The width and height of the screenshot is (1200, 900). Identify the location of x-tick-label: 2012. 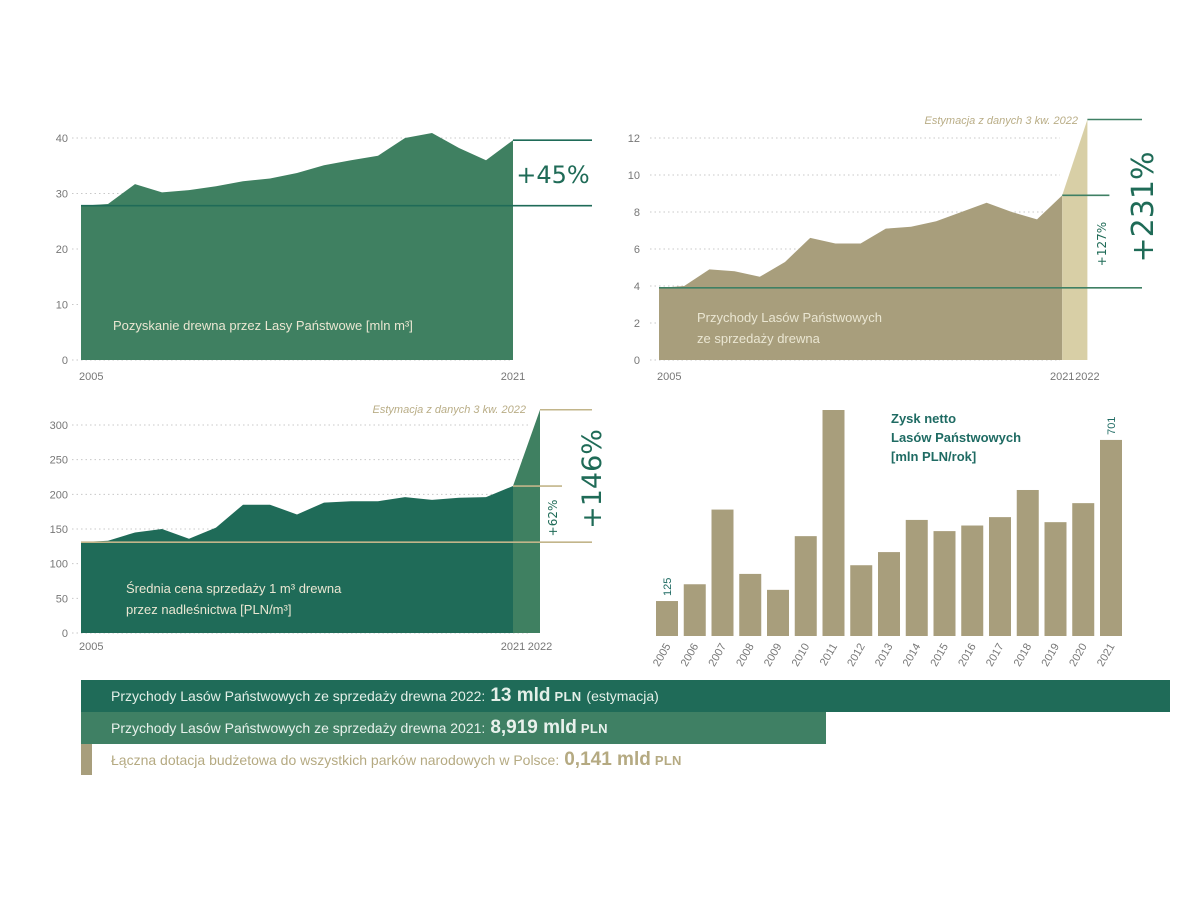
(856, 655).